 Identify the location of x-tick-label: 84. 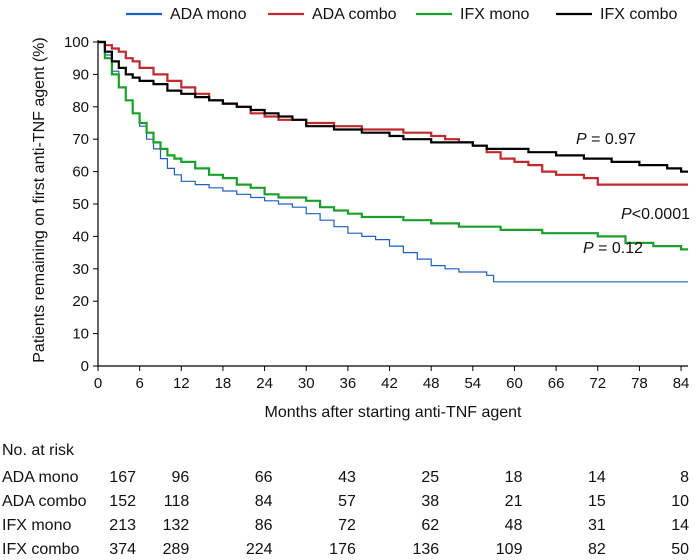
(681, 383).